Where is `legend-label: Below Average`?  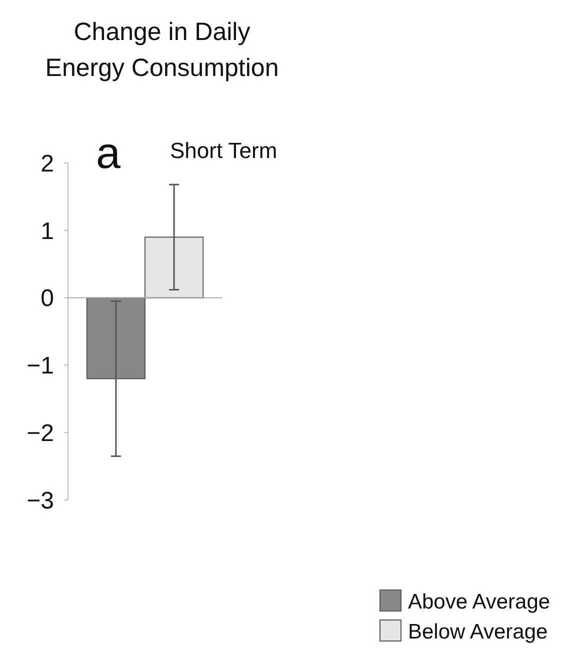 legend-label: Below Average is located at coordinates (478, 632).